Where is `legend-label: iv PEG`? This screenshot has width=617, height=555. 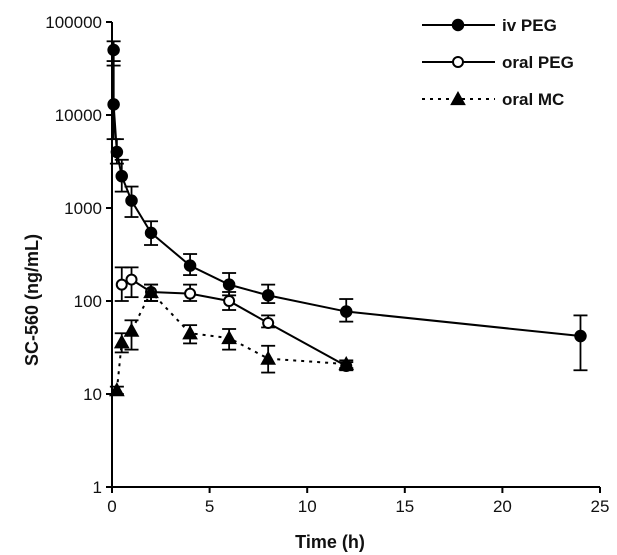 legend-label: iv PEG is located at coordinates (529, 25).